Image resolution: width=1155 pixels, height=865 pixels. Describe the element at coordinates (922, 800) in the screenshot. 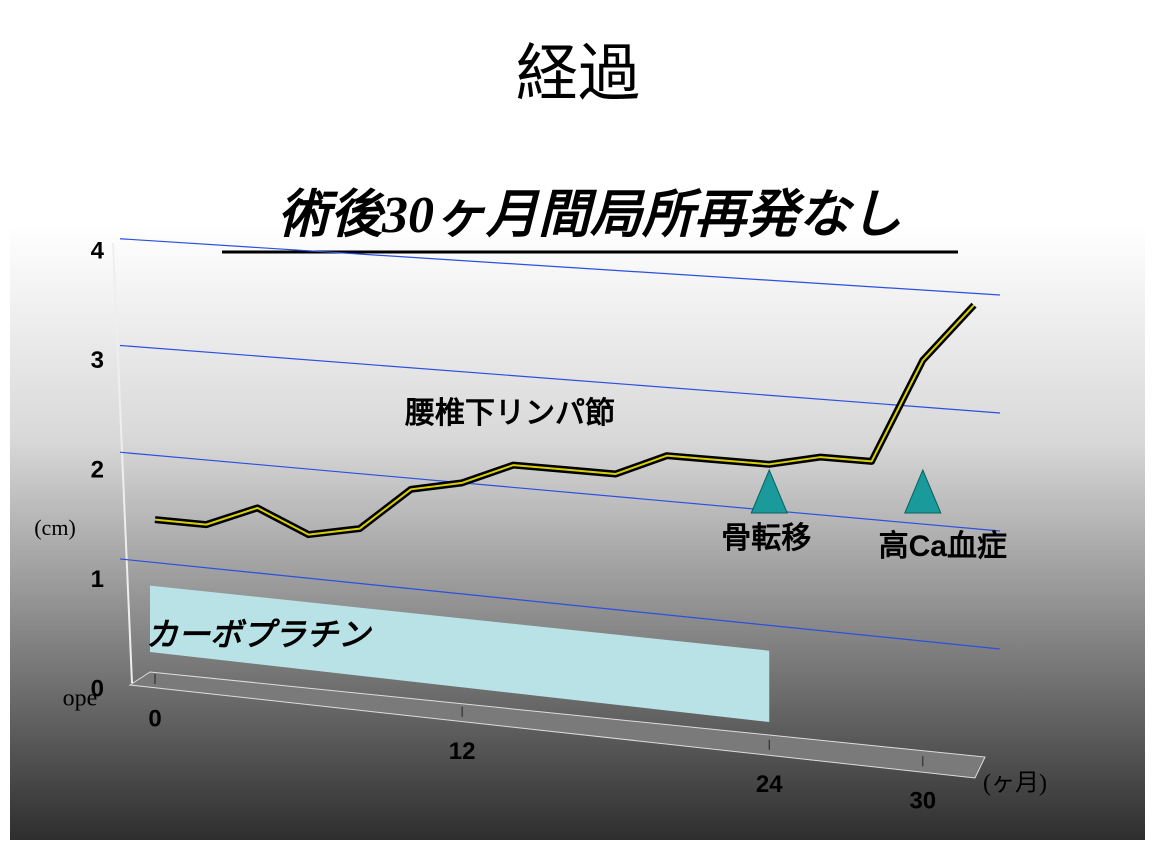

I see `x-tick-label: 30` at that location.